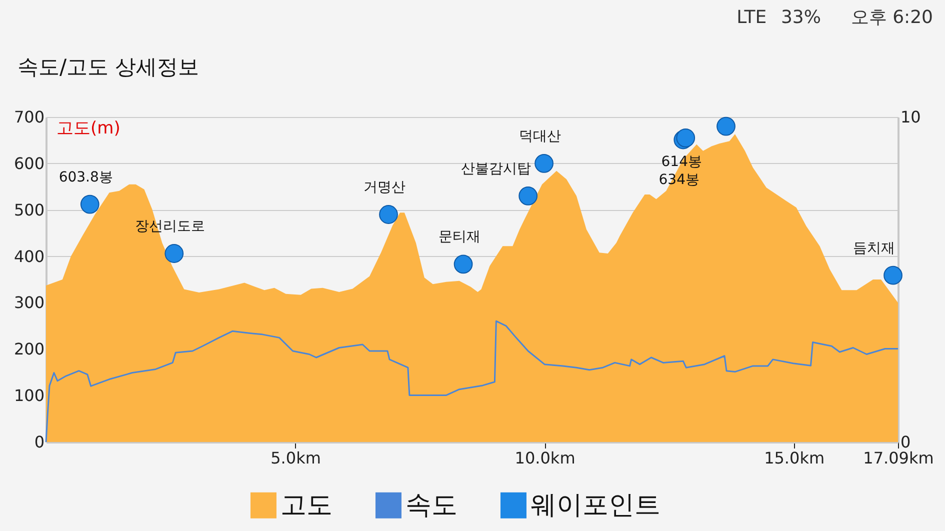  Describe the element at coordinates (910, 117) in the screenshot. I see `y2-tick-label: 10` at that location.